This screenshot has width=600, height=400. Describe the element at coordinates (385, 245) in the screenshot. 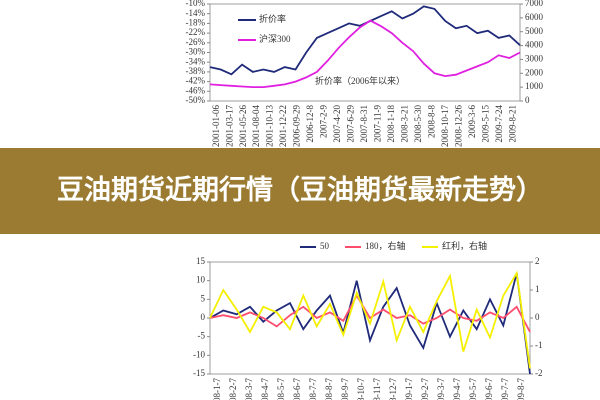

I see `legend-label: 180，右轴` at that location.